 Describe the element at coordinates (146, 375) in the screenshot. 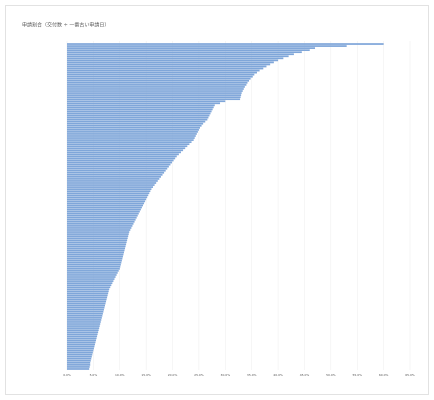

I see `x-tick-label: 15.0%` at that location.